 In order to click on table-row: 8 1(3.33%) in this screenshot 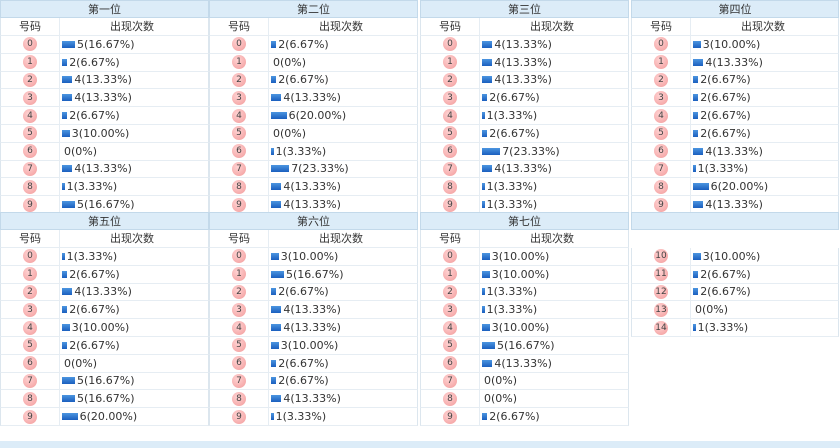, I will do `click(524, 187)`.